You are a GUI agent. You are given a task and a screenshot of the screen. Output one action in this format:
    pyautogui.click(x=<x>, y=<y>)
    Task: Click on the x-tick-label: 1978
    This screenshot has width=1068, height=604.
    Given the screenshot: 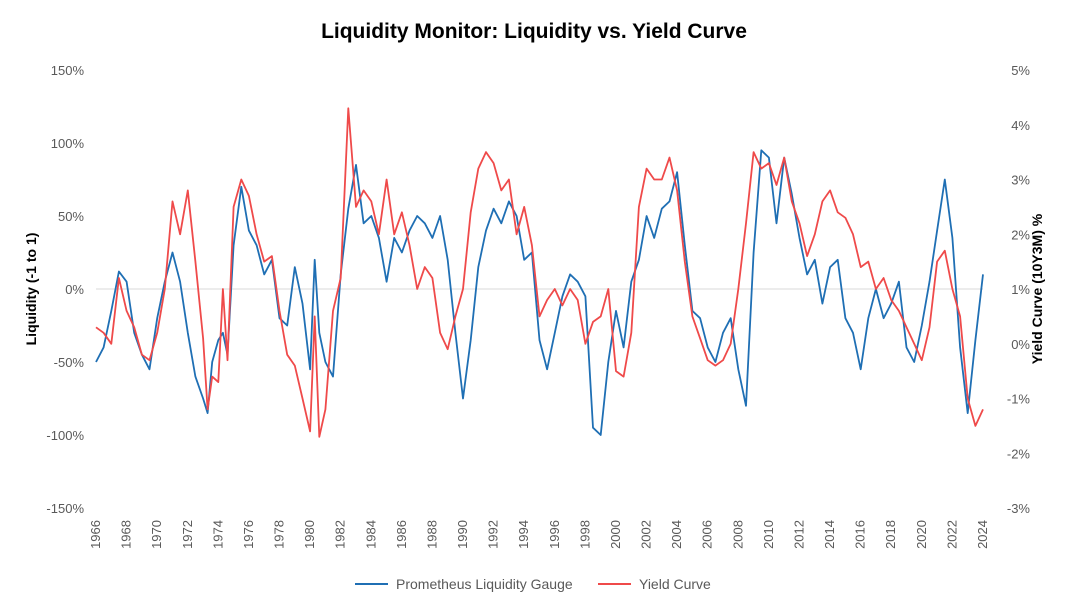 What is the action you would take?
    pyautogui.click(x=279, y=534)
    